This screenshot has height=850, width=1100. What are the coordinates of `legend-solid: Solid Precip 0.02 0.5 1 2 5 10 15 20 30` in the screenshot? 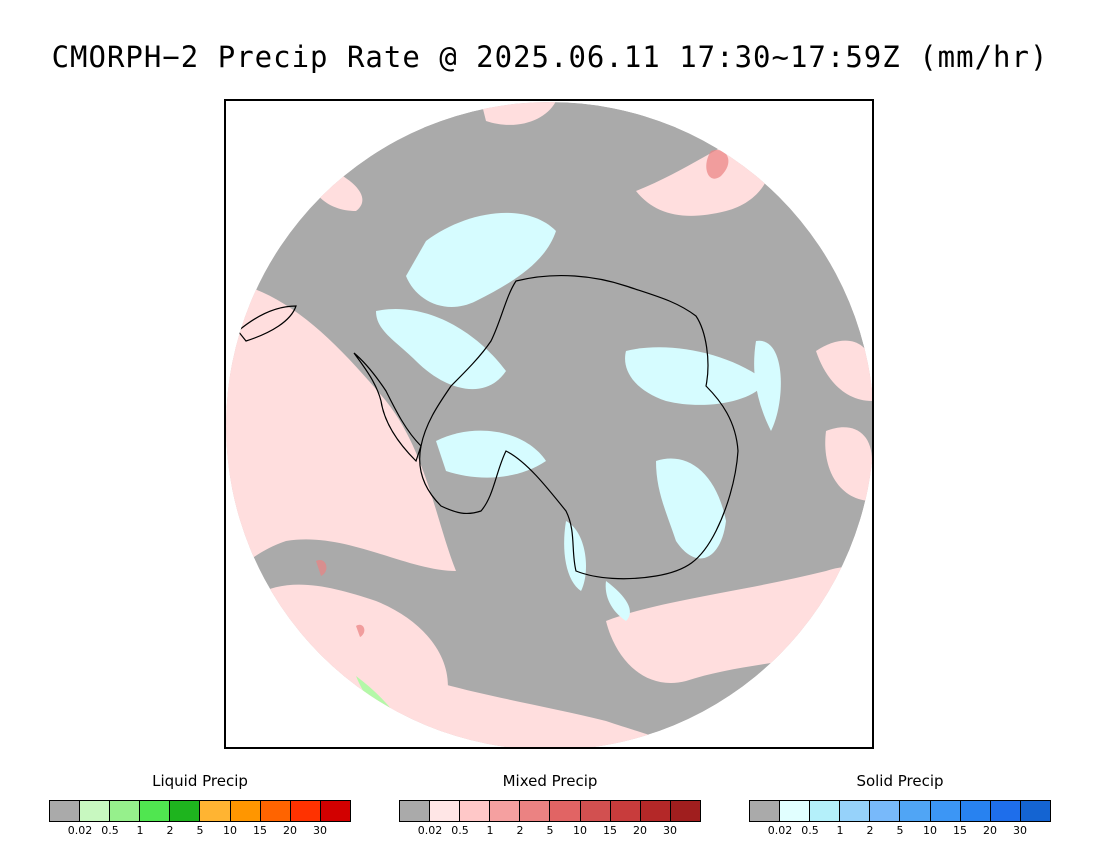 It's located at (900, 804).